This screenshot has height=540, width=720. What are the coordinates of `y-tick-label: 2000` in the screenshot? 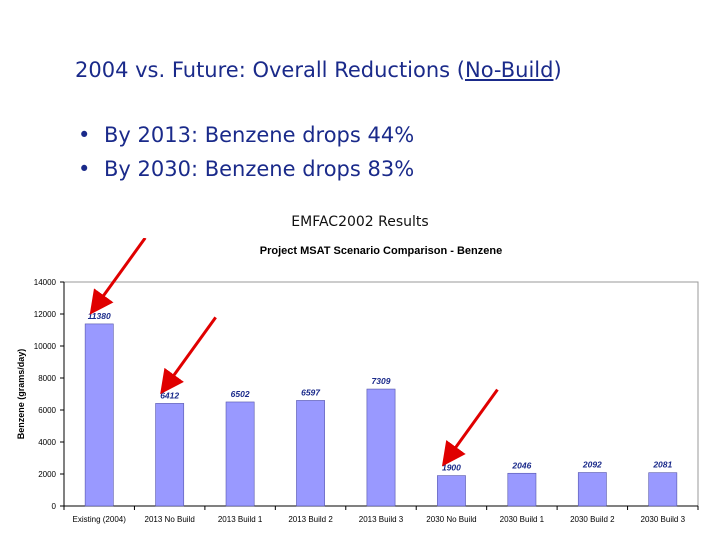 It's located at (47, 474).